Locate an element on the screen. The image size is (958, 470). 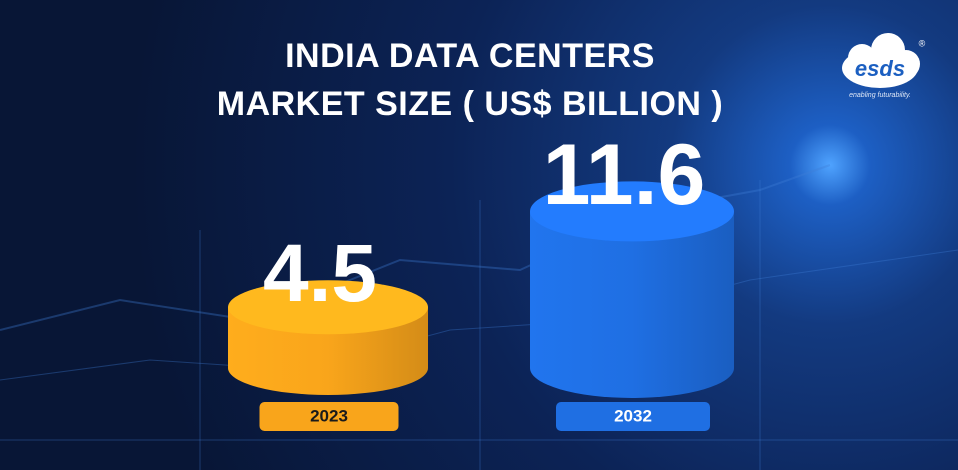
cylinder-body is located at coordinates (632, 304).